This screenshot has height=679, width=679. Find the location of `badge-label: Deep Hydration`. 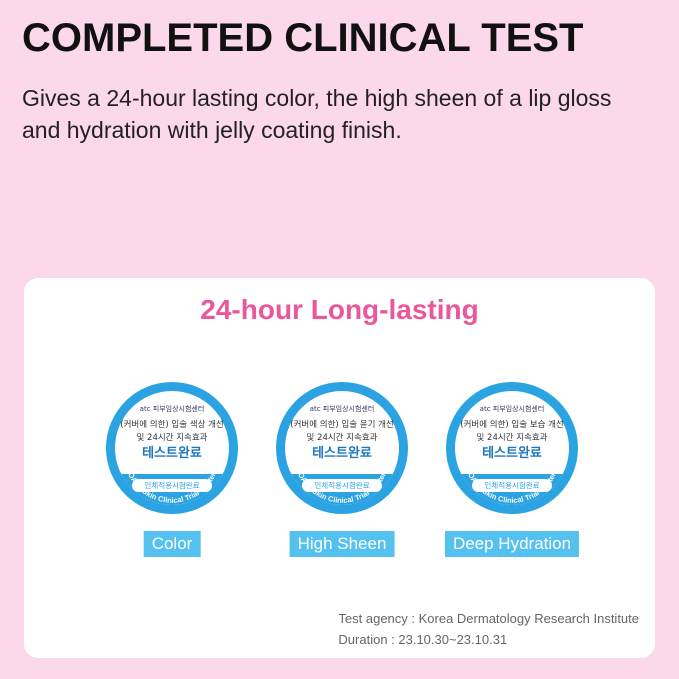

badge-label: Deep Hydration is located at coordinates (512, 544).